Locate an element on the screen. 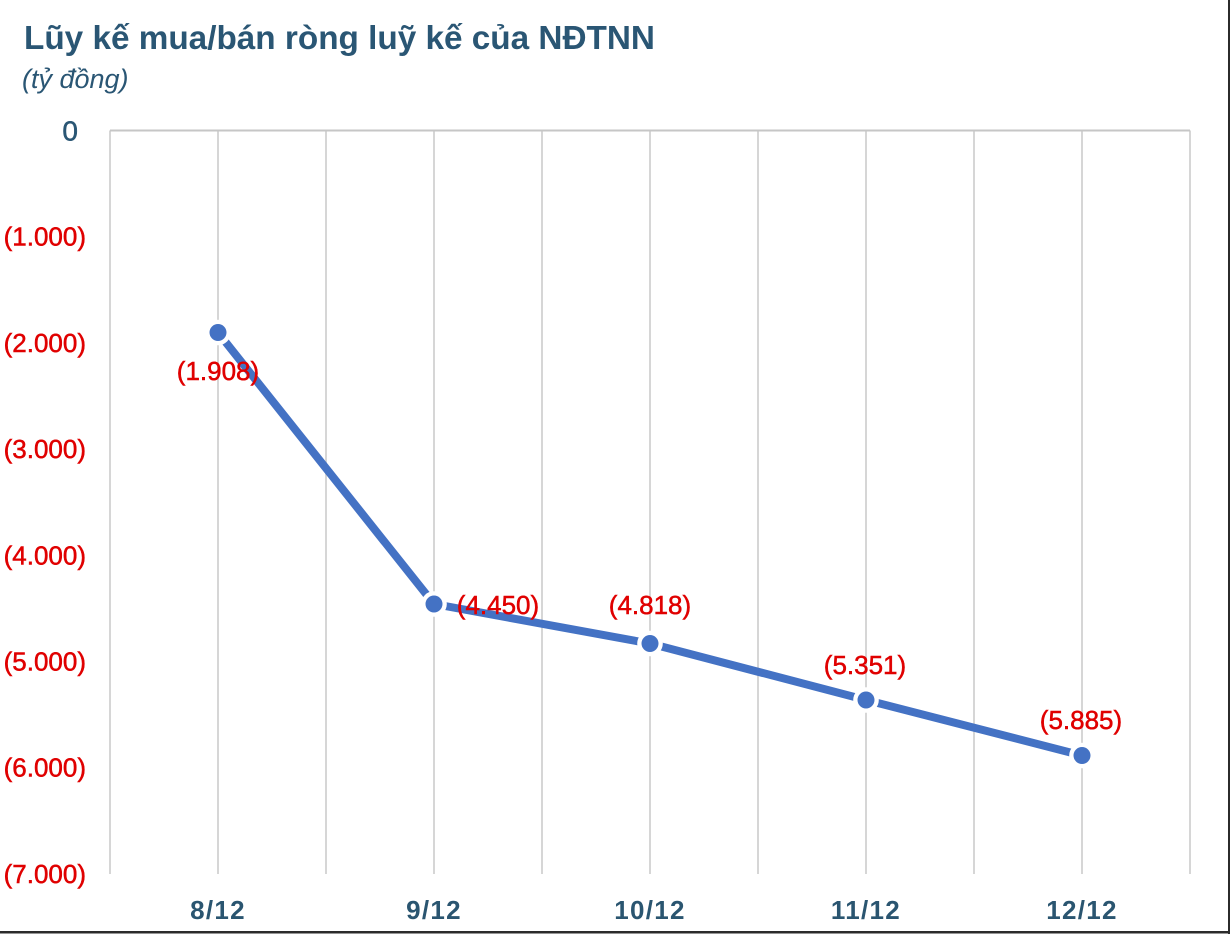 Image resolution: width=1230 pixels, height=934 pixels. svg-text: (5.351) is located at coordinates (865, 665).